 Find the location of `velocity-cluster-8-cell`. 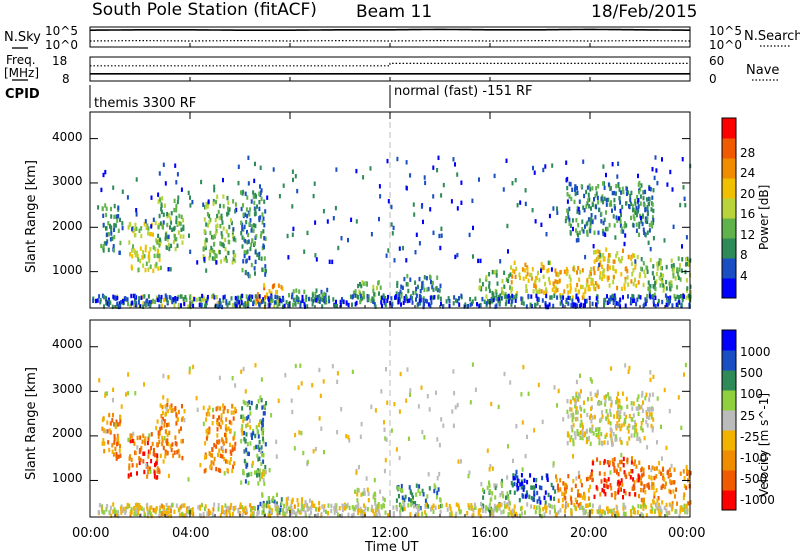

velocity-cluster-8-cell is located at coordinates (358, 490).